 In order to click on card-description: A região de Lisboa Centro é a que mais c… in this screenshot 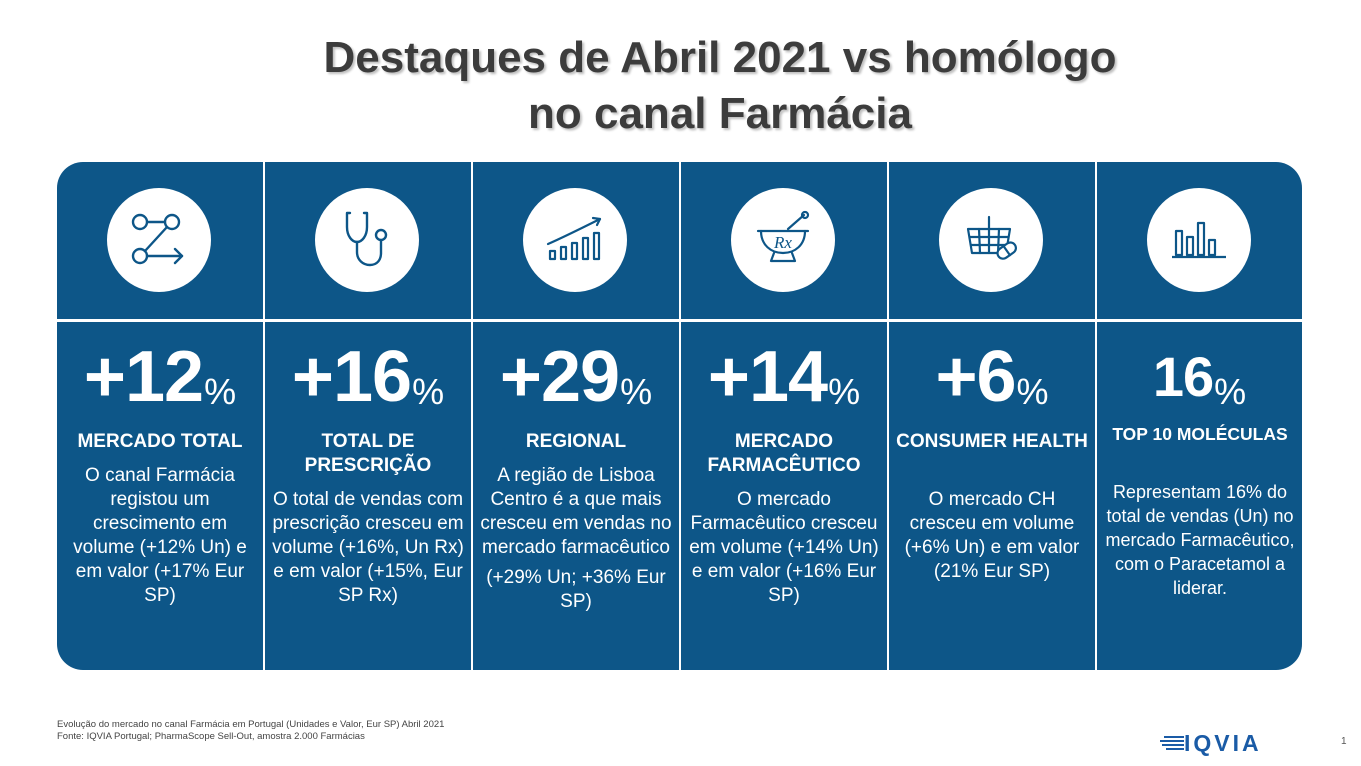, I will do `click(576, 539)`.